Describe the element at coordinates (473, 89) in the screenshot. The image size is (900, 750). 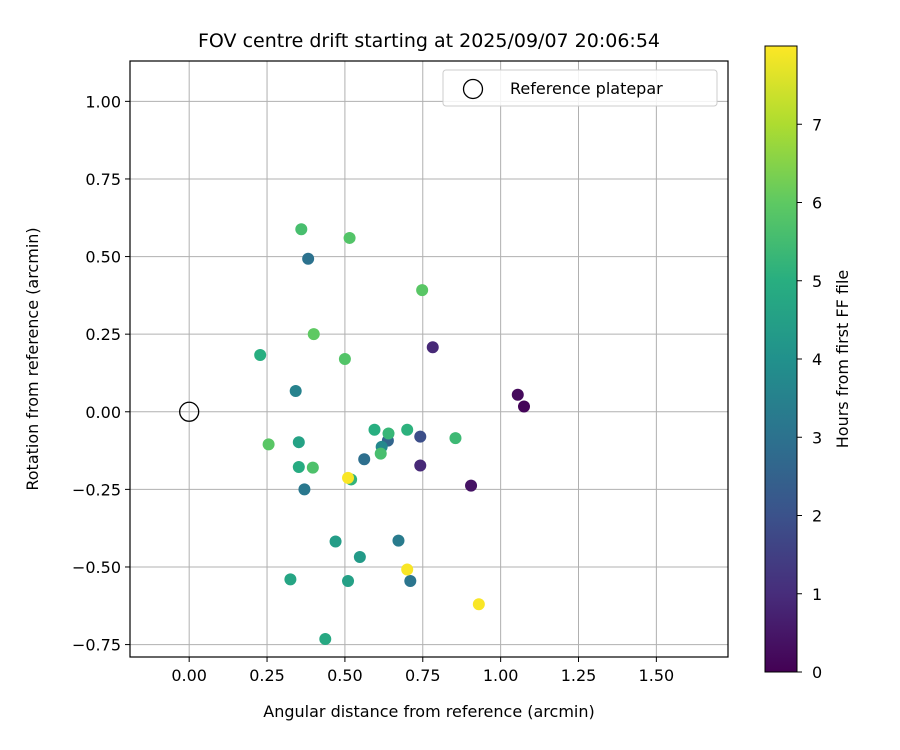
I see `legend-marker-open-circle` at that location.